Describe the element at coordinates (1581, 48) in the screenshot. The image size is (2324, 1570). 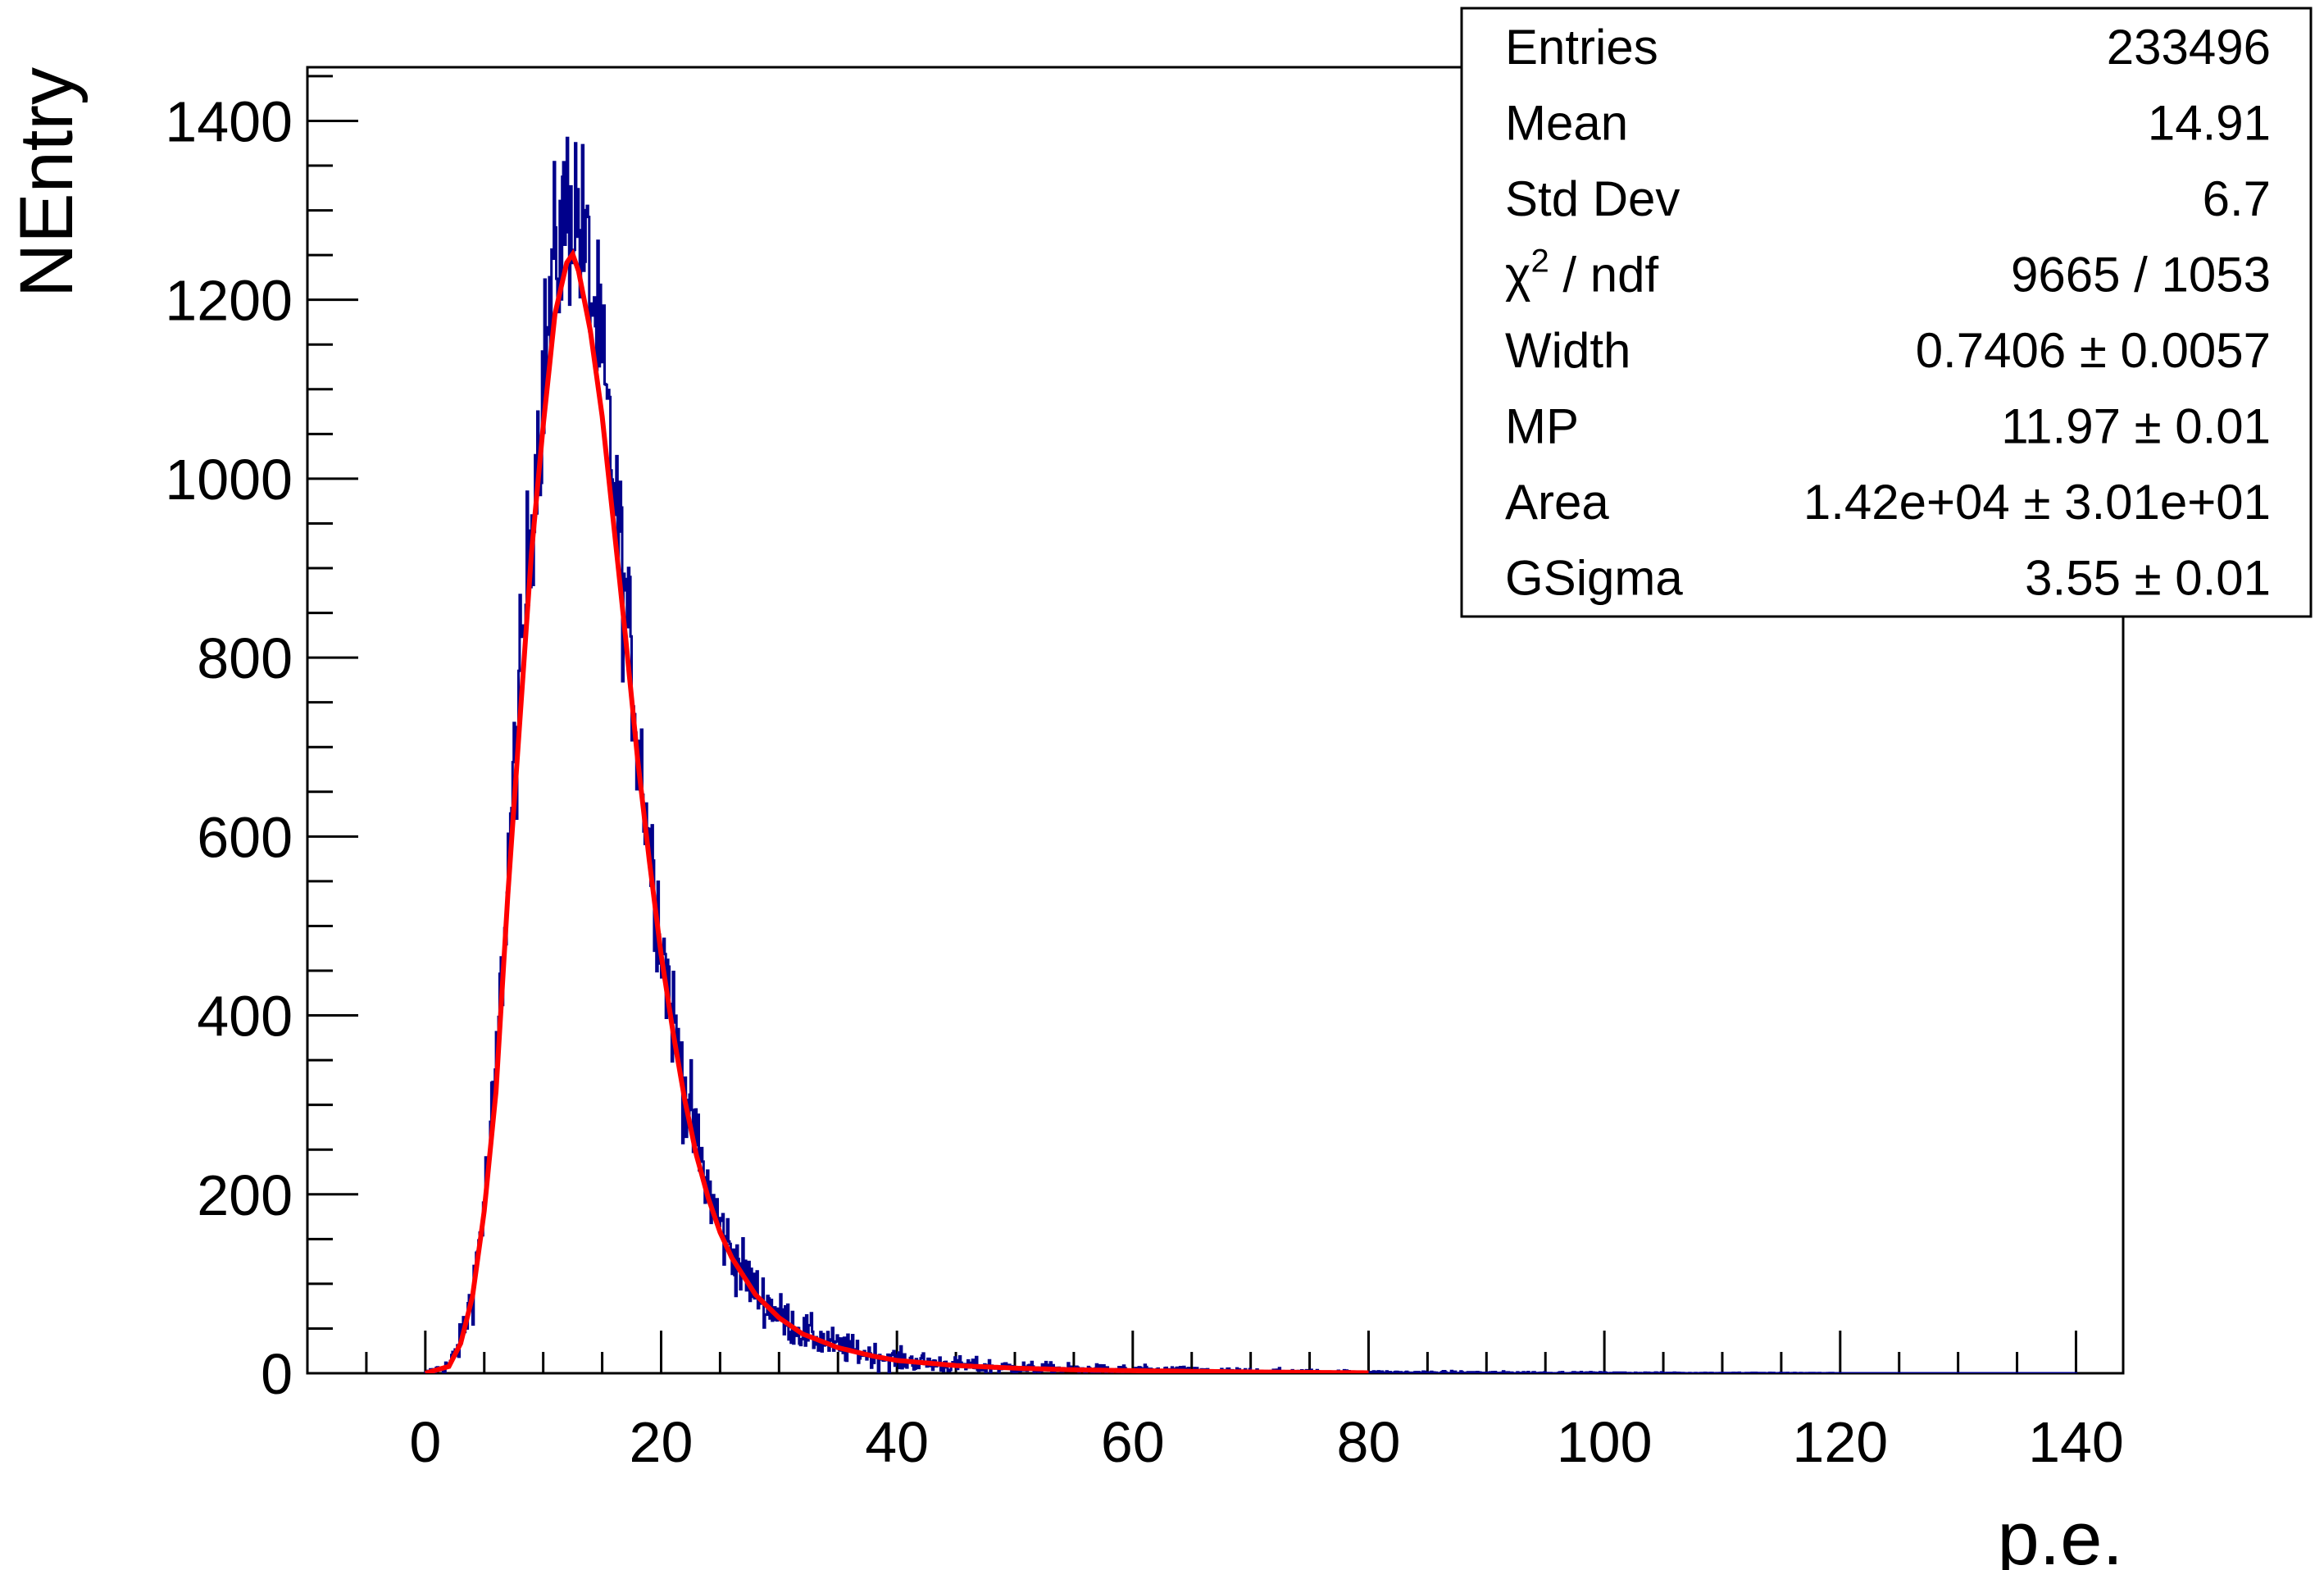
I see `stats-label: Entries` at that location.